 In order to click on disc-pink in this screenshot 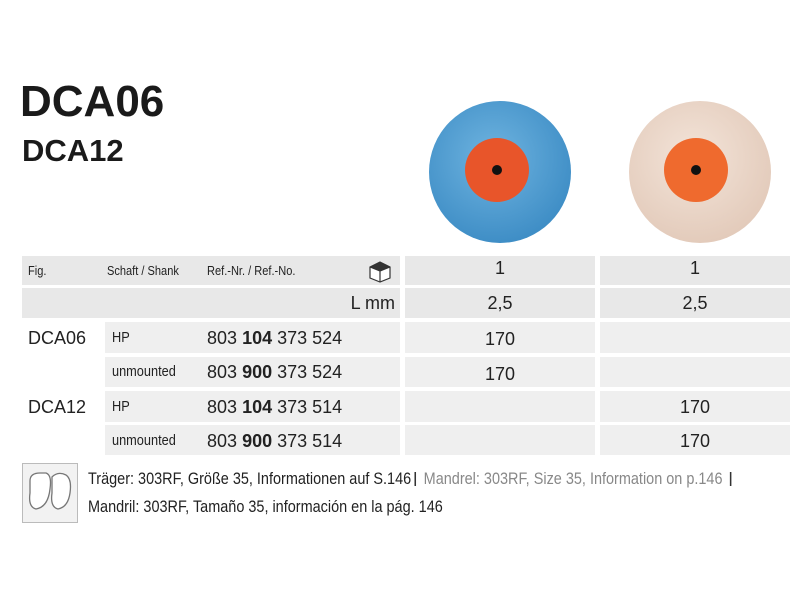, I will do `click(700, 172)`.